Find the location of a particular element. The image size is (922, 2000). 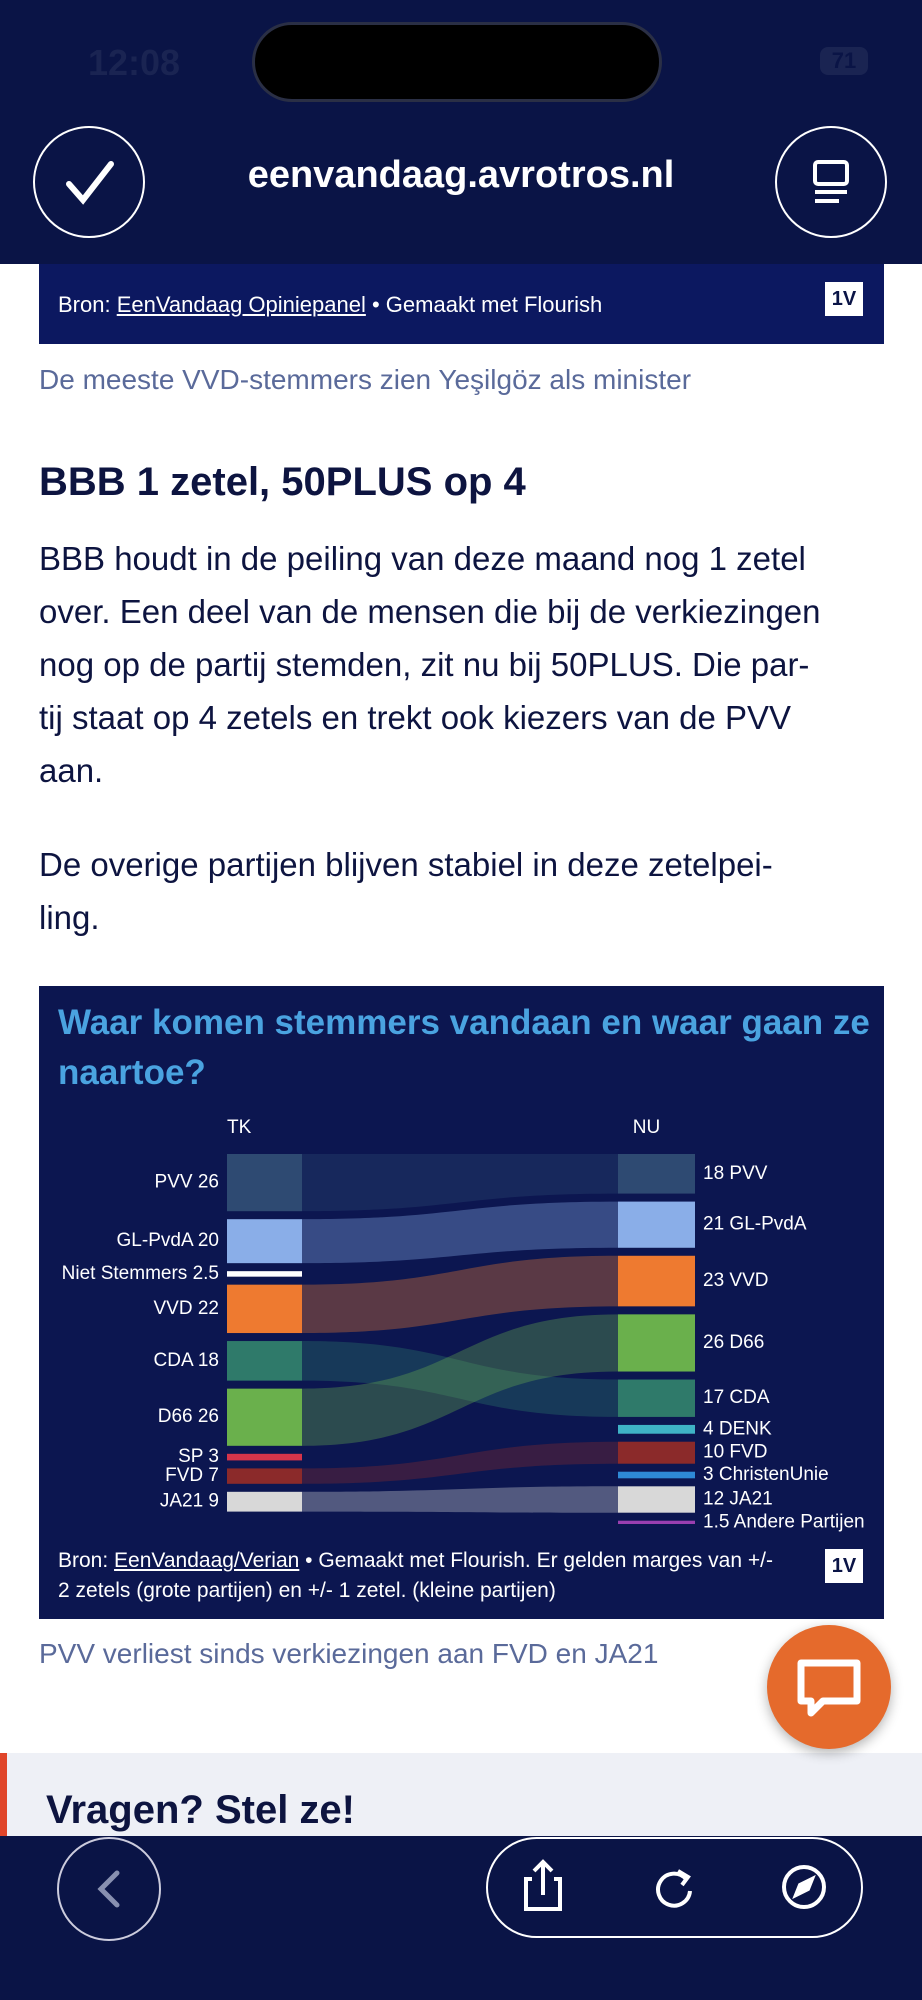

right-node-label: 3 ChristenUnie is located at coordinates (766, 1474).